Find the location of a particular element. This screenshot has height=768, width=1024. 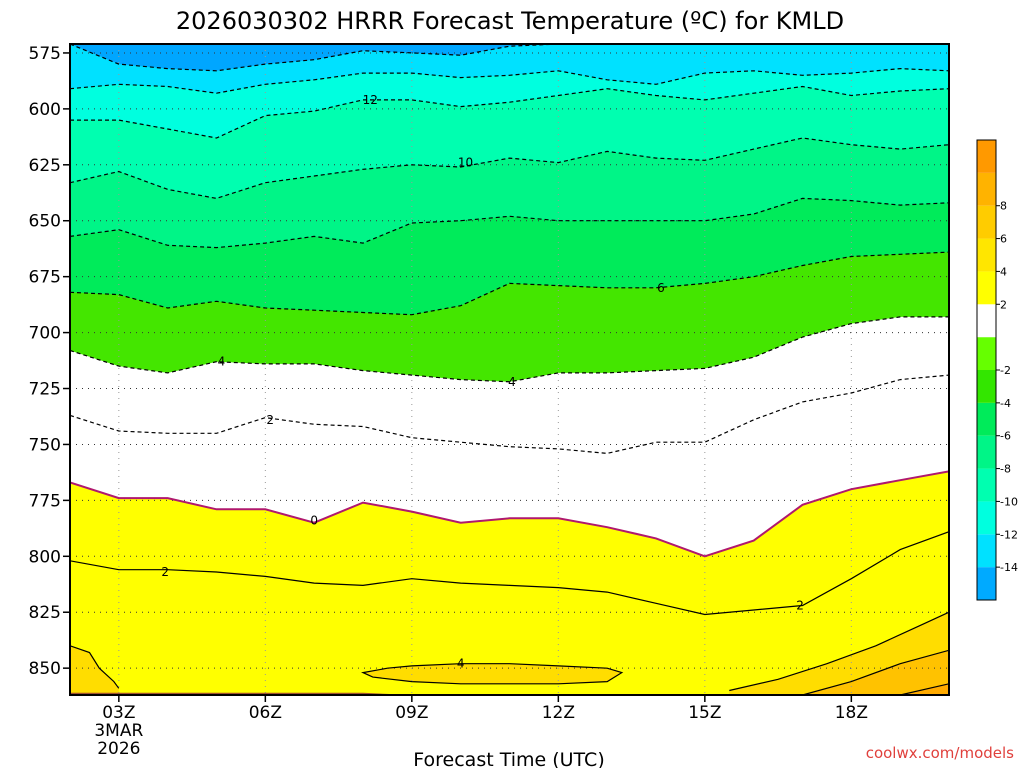

colorbar-label-3: -8 is located at coordinates (1005, 469).